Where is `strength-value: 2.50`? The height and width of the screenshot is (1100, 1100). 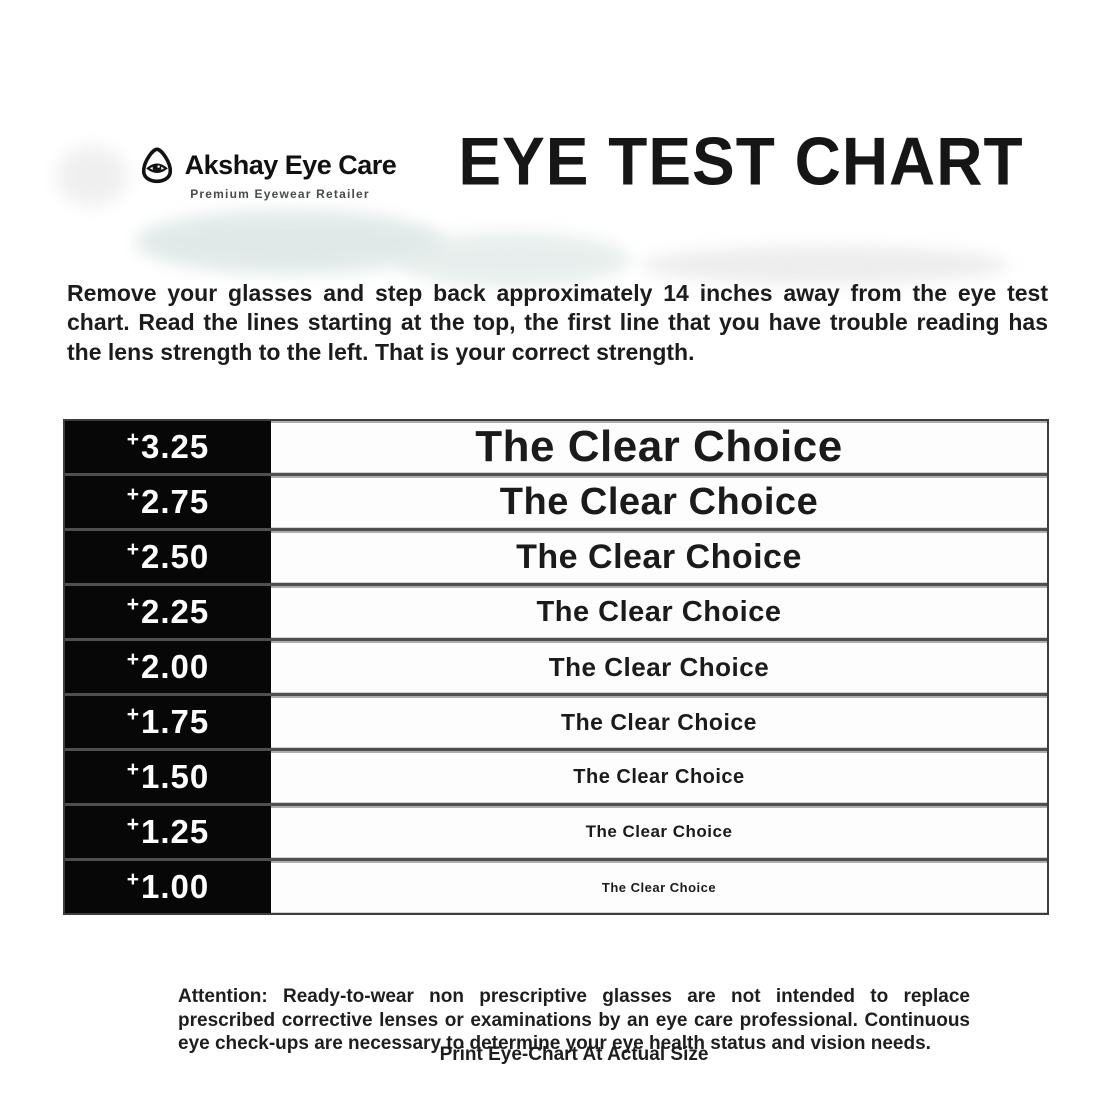
strength-value: 2.50 is located at coordinates (175, 556).